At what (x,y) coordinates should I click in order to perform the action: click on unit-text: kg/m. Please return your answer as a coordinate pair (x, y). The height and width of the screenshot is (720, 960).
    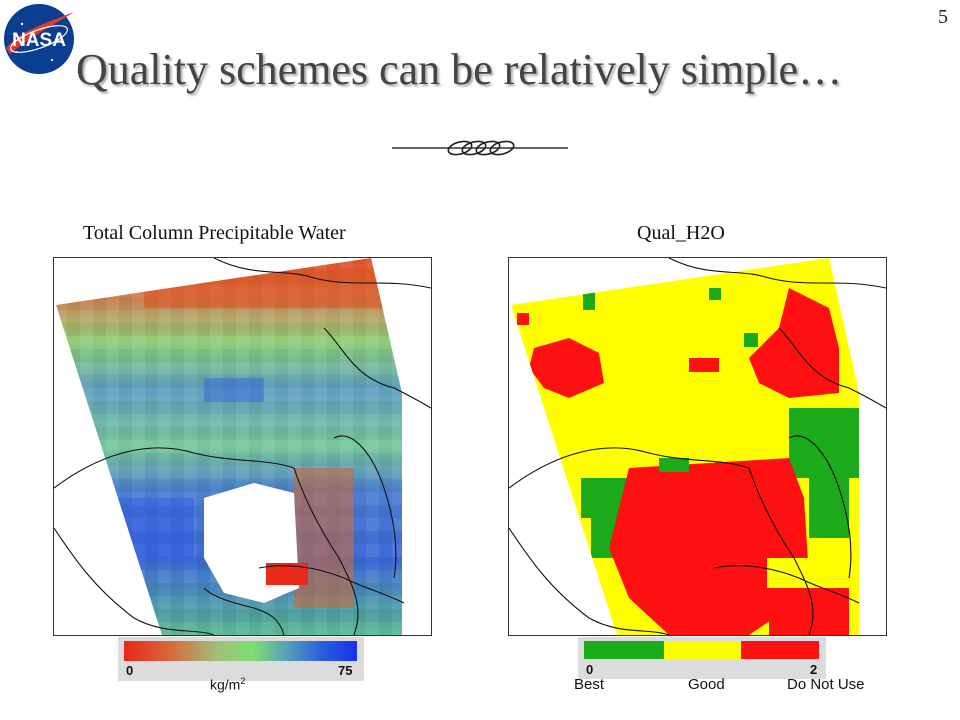
    Looking at the image, I should click on (225, 684).